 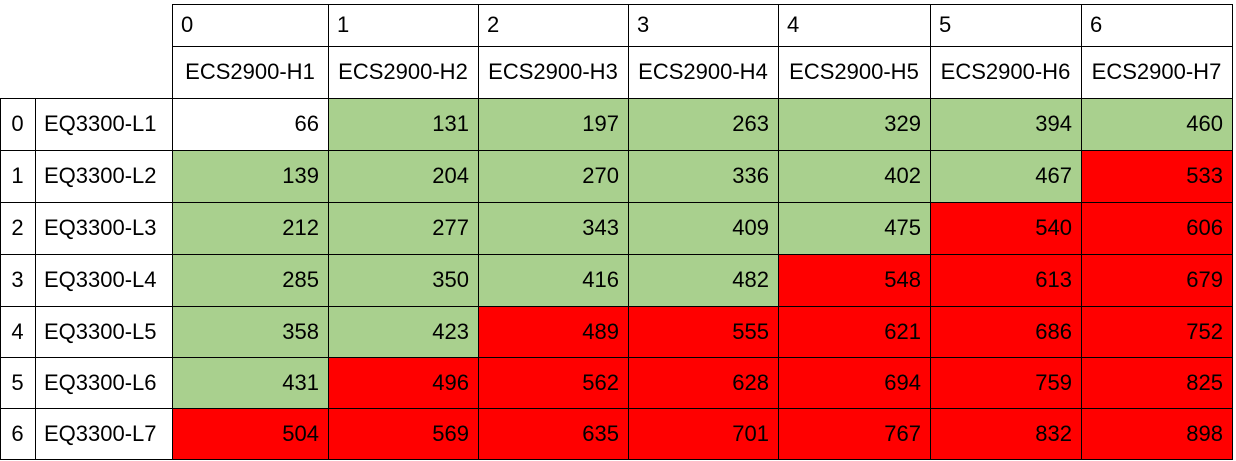 What do you see at coordinates (250, 71) in the screenshot?
I see `column-header: ECS2900-H1` at bounding box center [250, 71].